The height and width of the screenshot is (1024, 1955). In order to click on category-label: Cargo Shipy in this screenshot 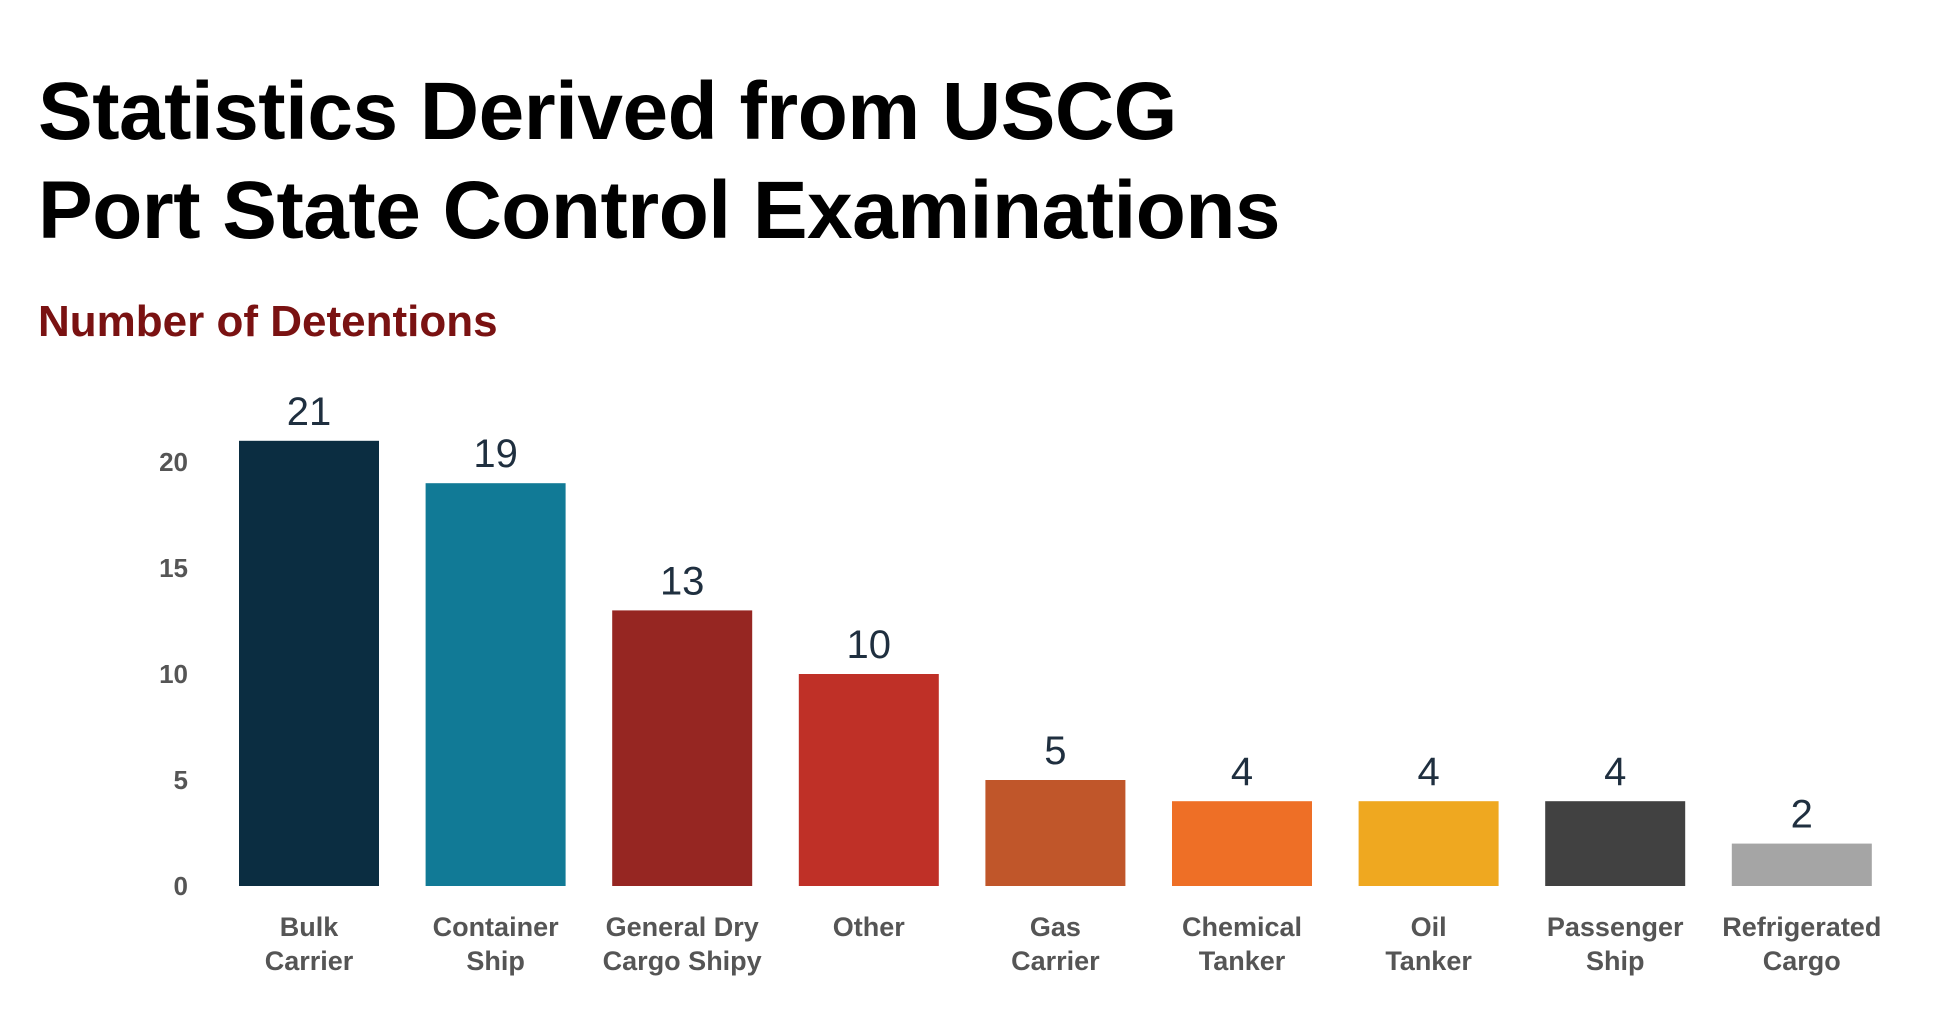, I will do `click(682, 961)`.